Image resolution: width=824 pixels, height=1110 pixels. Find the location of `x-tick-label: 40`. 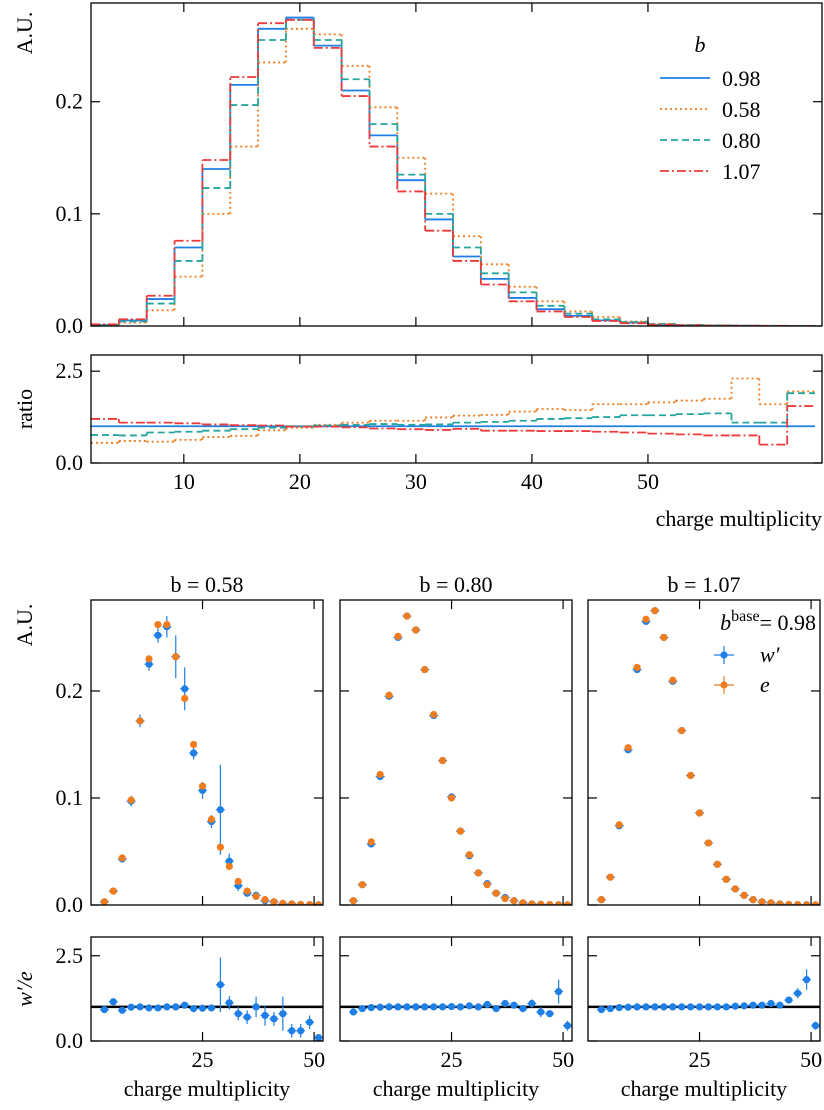

x-tick-label: 40 is located at coordinates (532, 481).